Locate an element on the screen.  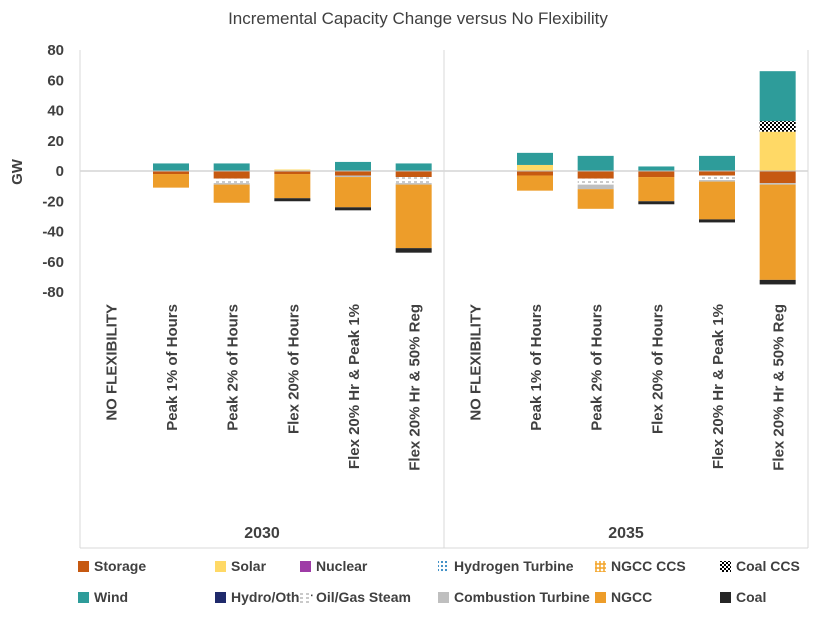
bar-segment-wind-flex-20-of-hours is located at coordinates (656, 168).